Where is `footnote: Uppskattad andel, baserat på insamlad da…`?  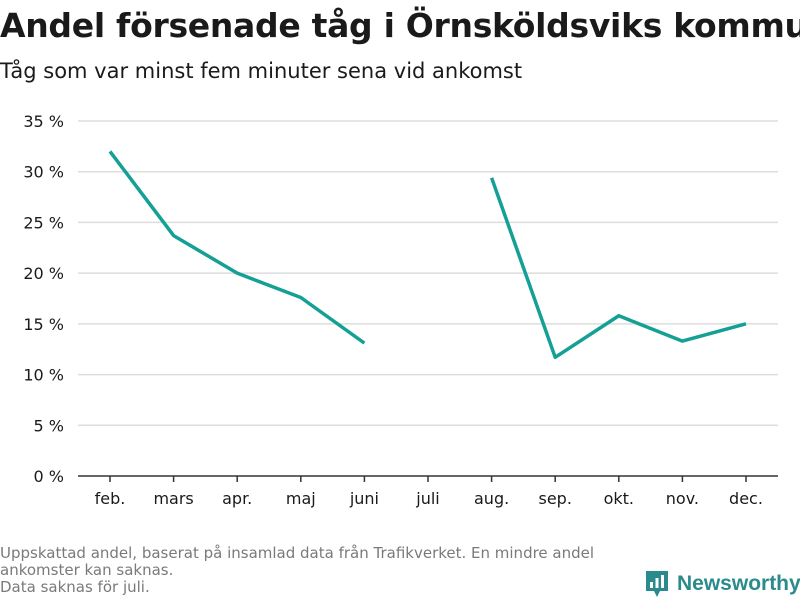 footnote: Uppskattad andel, baserat på insamlad da… is located at coordinates (320, 570).